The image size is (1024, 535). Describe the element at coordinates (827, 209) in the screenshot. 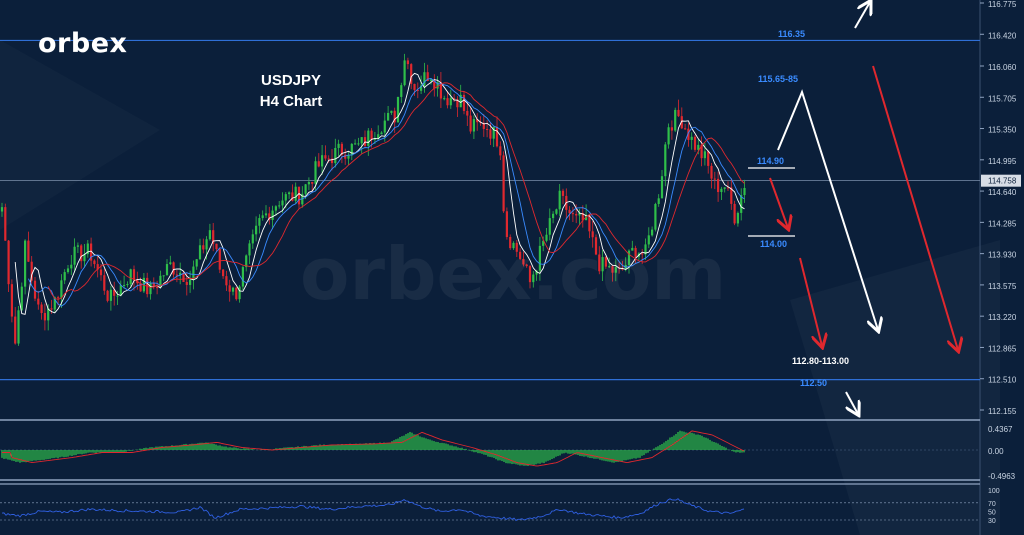

I see `arrow-white-main` at that location.